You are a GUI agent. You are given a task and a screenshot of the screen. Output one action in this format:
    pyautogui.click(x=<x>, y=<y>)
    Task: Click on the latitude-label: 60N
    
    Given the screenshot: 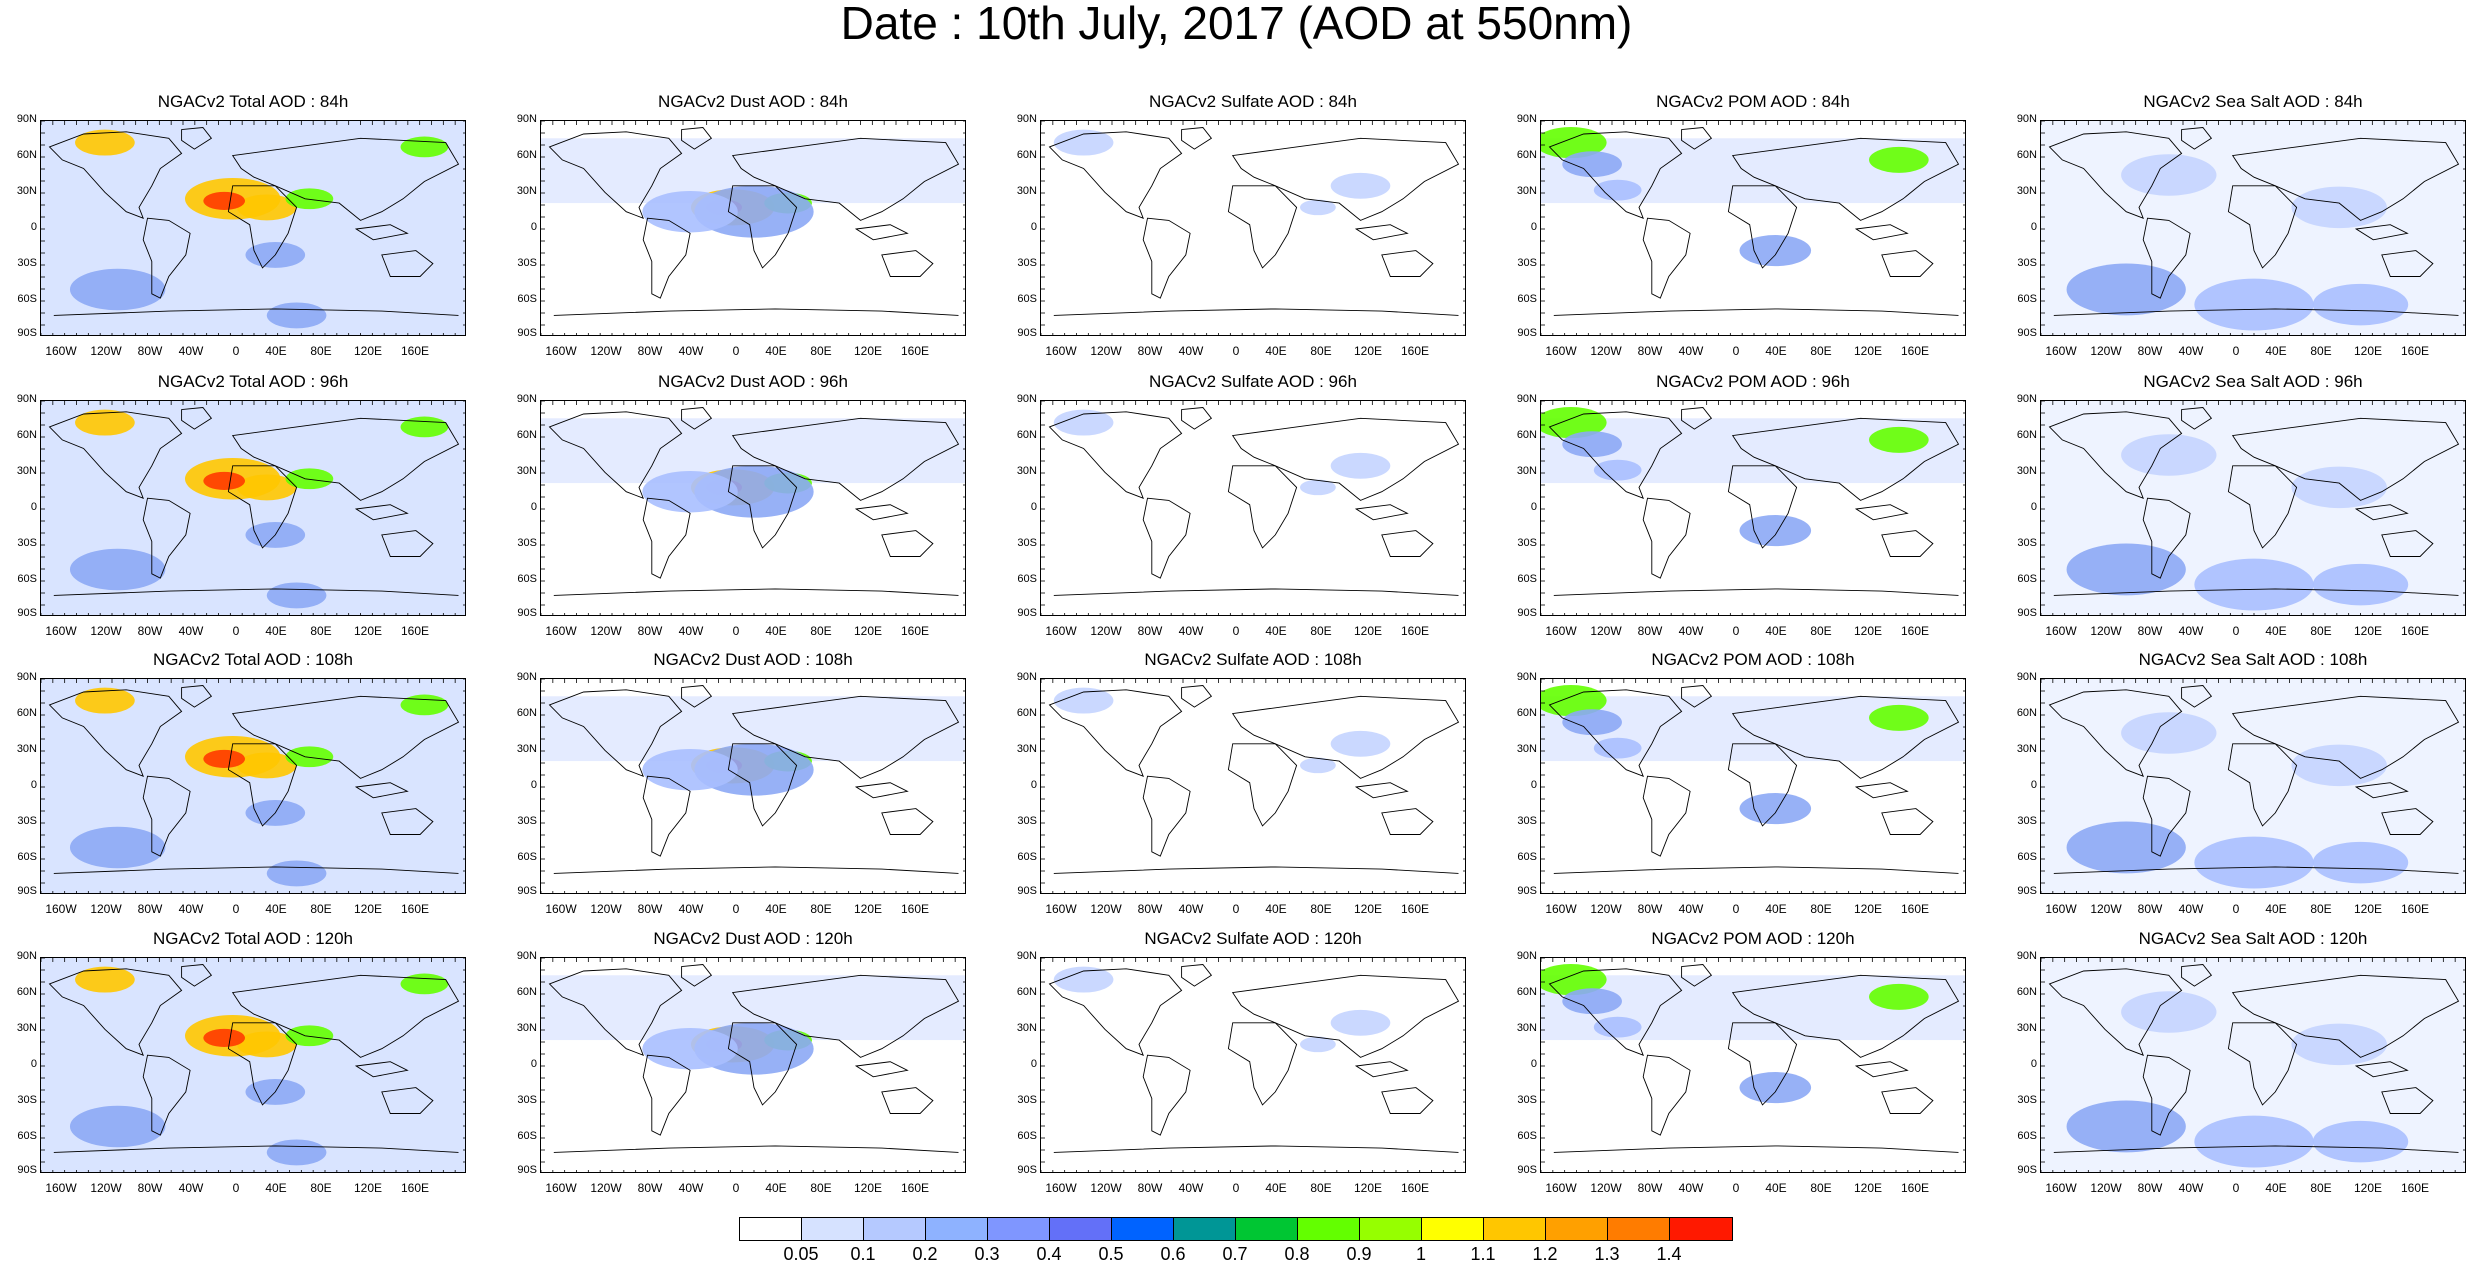 What is the action you would take?
    pyautogui.click(x=2026, y=713)
    